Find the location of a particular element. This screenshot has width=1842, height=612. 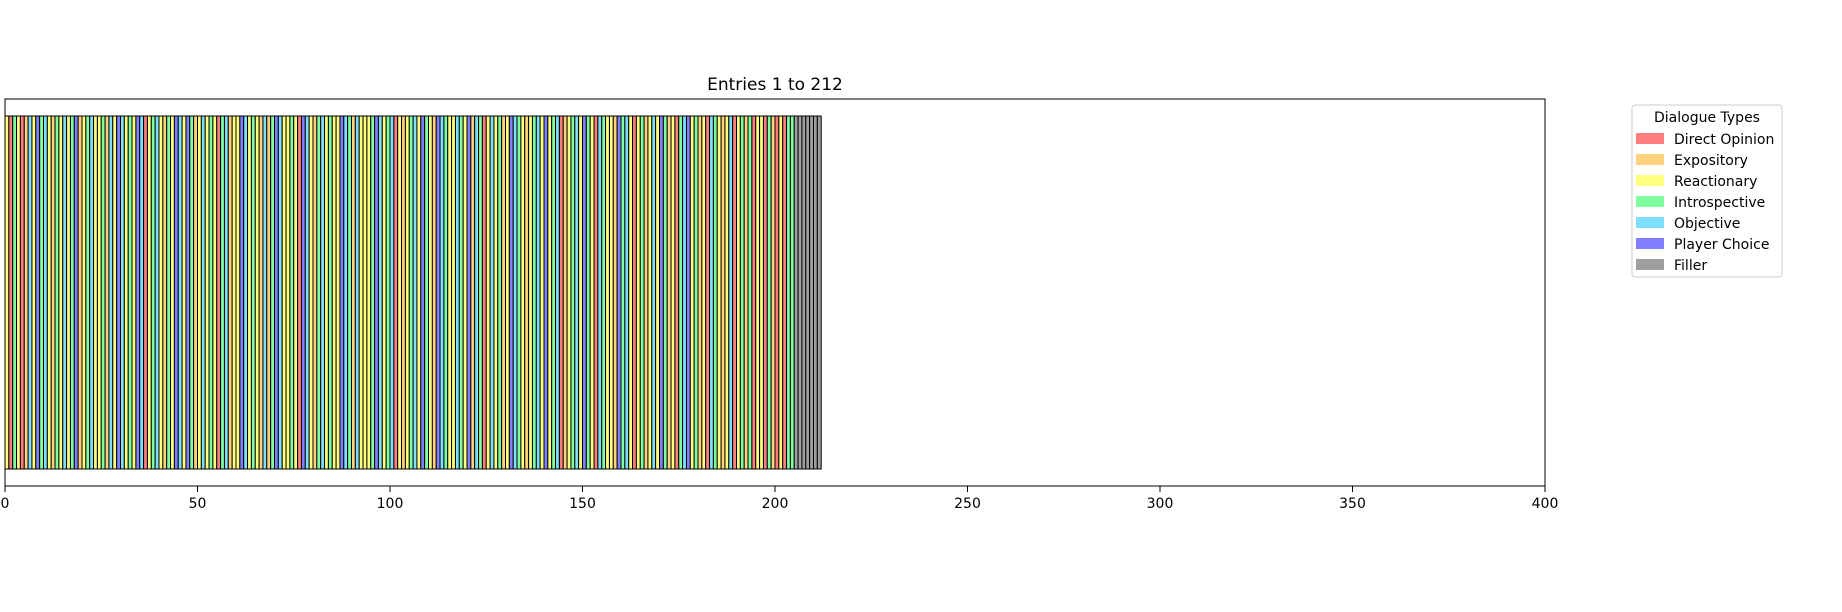

x-tick-label: 300 is located at coordinates (1160, 504).